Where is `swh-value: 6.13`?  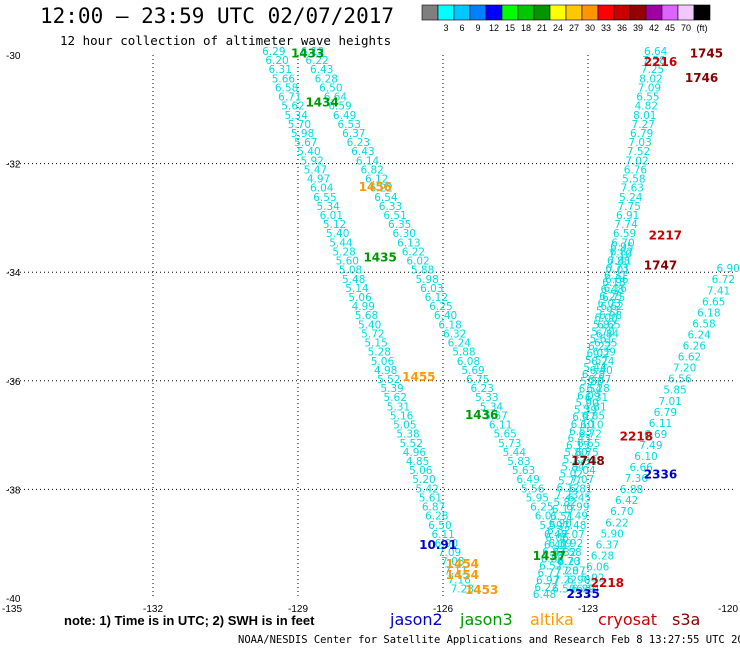 swh-value: 6.13 is located at coordinates (408, 243).